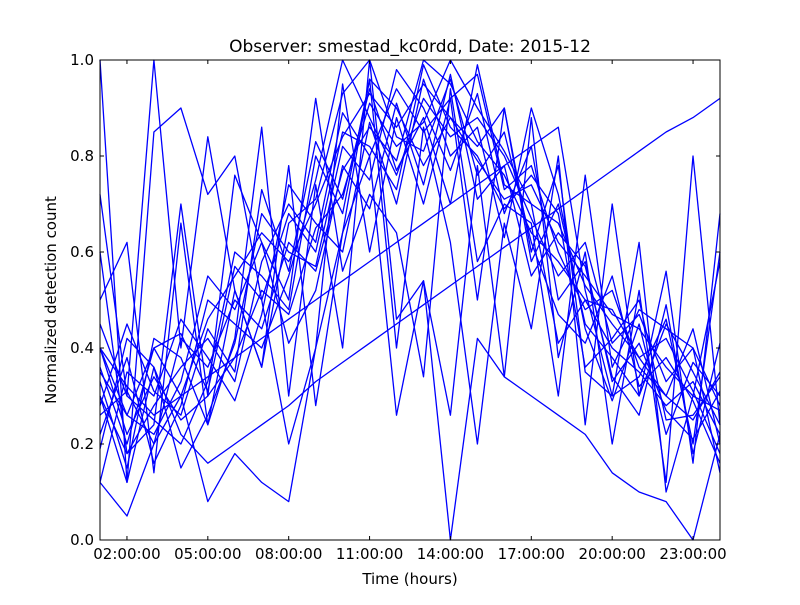 The width and height of the screenshot is (800, 605). Describe the element at coordinates (126, 554) in the screenshot. I see `x-tick-label: 02:00:00` at that location.